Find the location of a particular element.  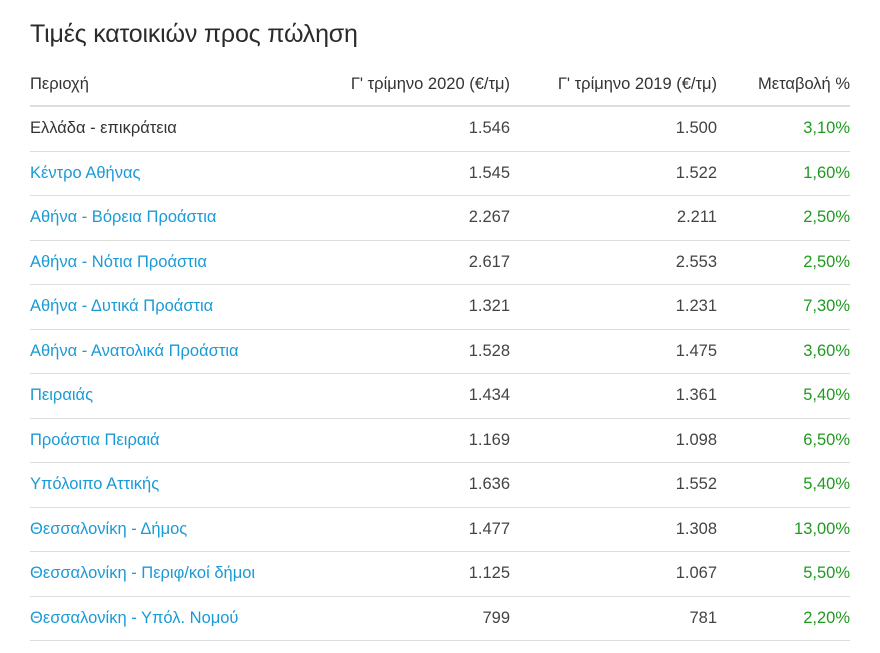

price-q3-2020: 1.528 is located at coordinates (420, 351).